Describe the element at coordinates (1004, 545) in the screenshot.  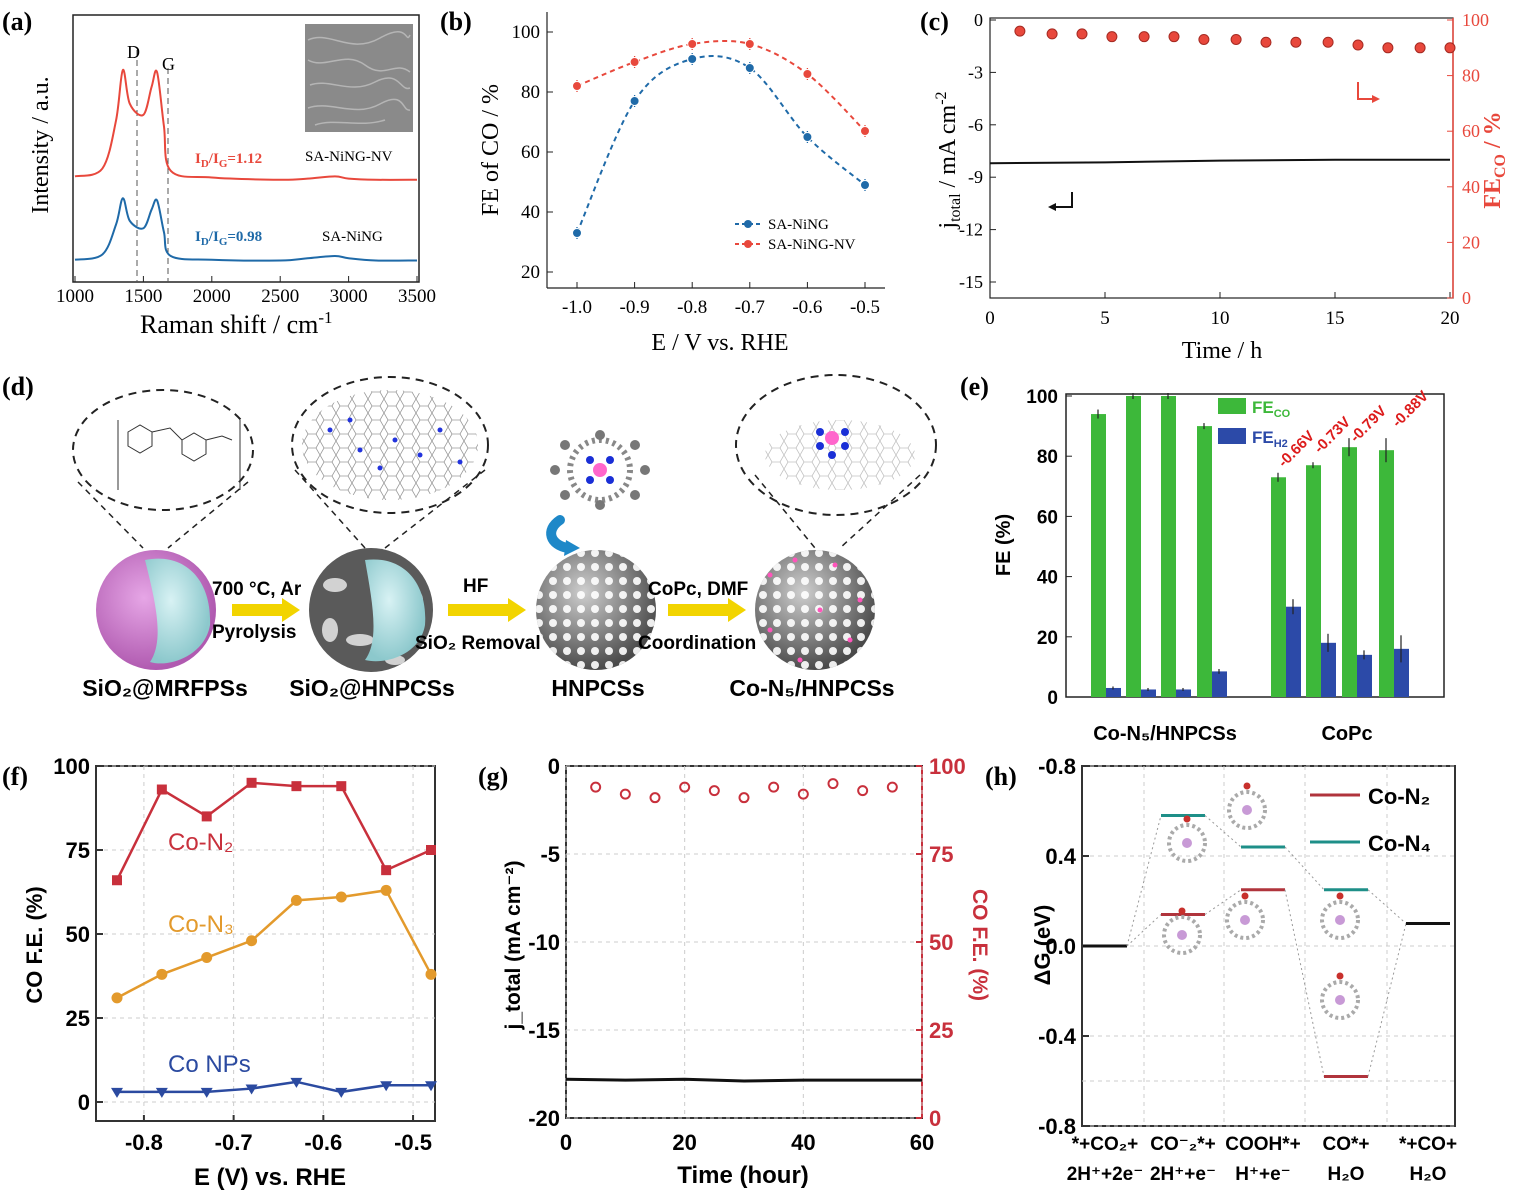
I see `panel-e-ylabel: FE (%)` at that location.